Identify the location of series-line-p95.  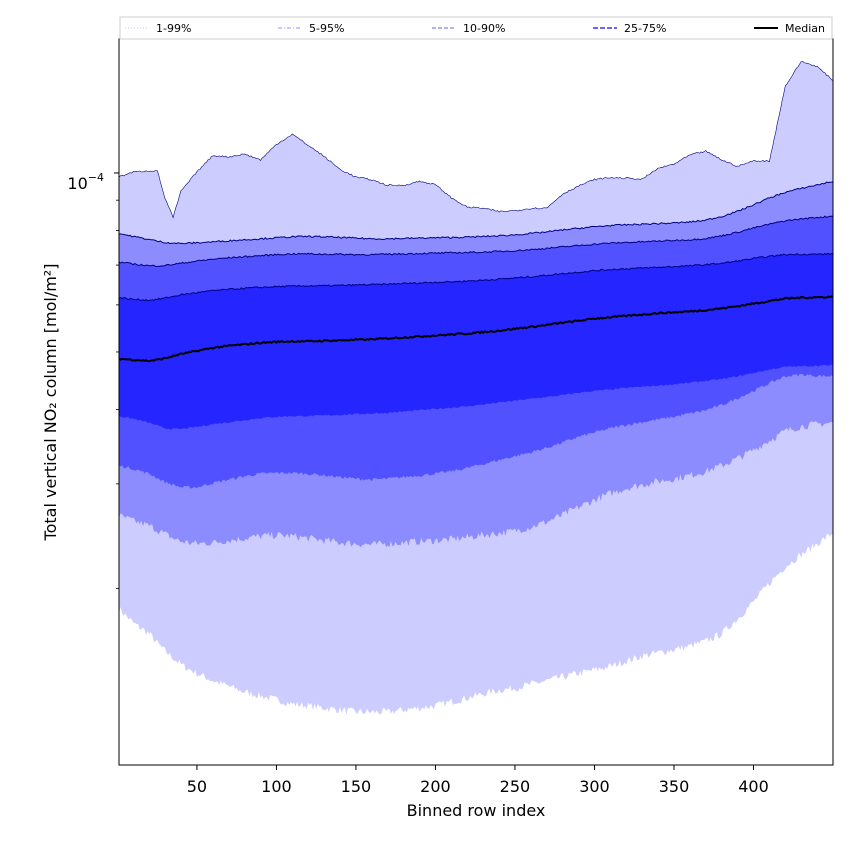
(476, 213).